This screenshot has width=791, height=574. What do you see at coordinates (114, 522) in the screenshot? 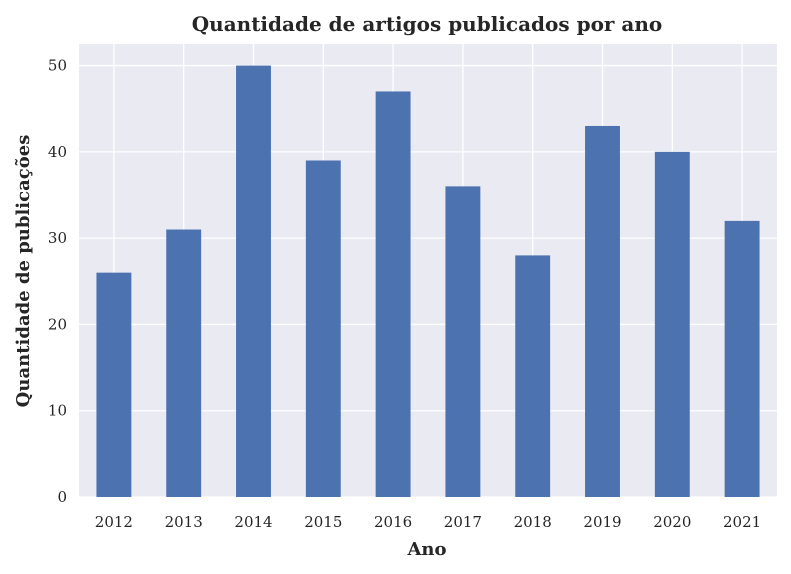
I see `x-tick-label: 2012` at bounding box center [114, 522].